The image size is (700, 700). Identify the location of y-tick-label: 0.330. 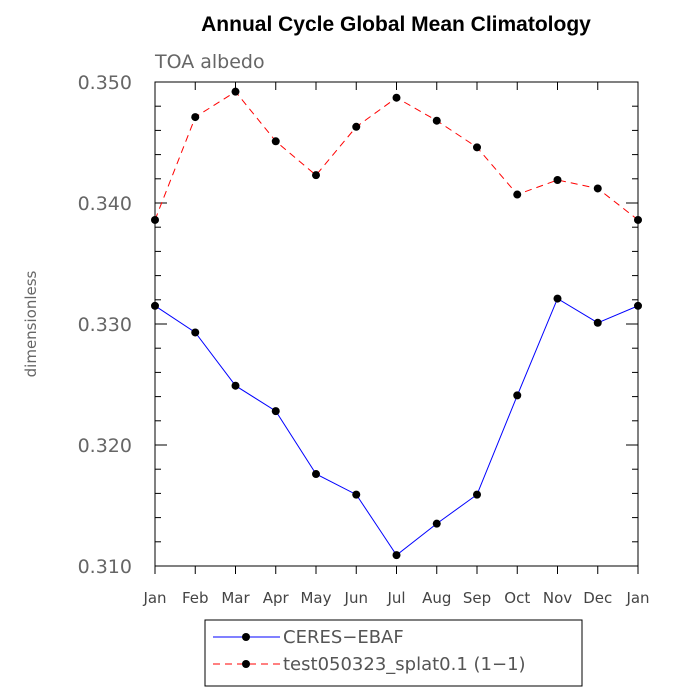
(105, 325).